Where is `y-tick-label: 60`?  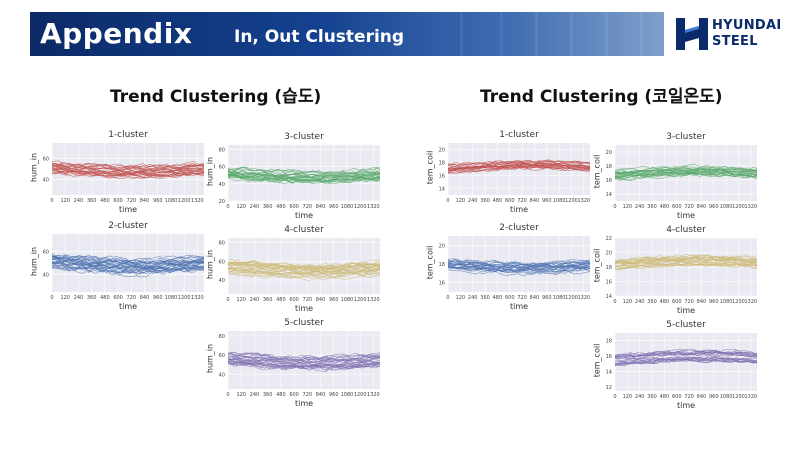
y-tick-label: 60 is located at coordinates (46, 160).